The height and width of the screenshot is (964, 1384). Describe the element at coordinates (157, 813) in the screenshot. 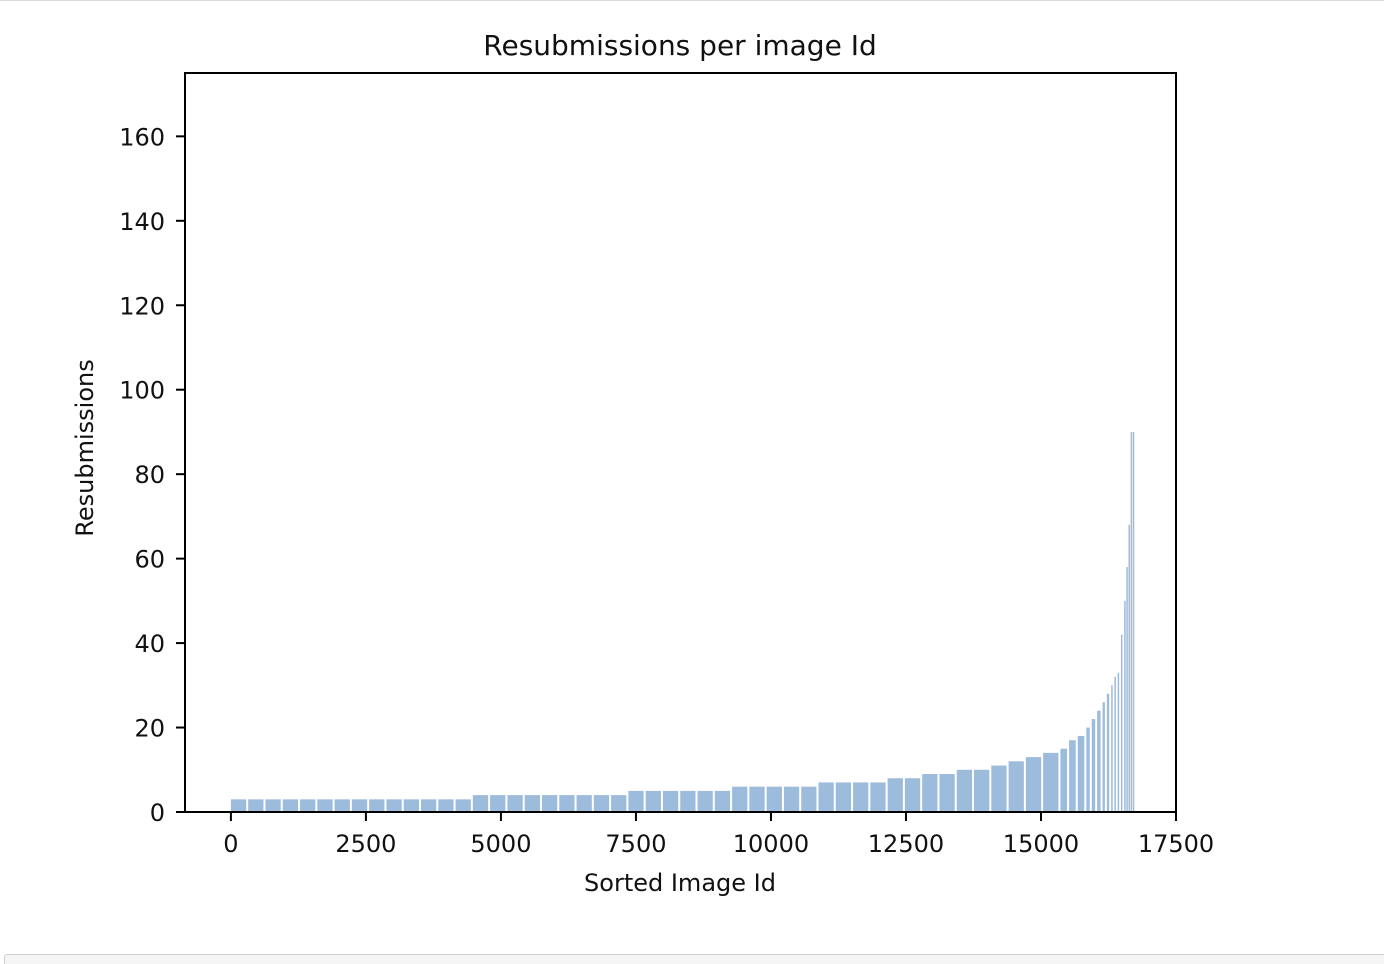

I see `y-tick-label: 0` at that location.